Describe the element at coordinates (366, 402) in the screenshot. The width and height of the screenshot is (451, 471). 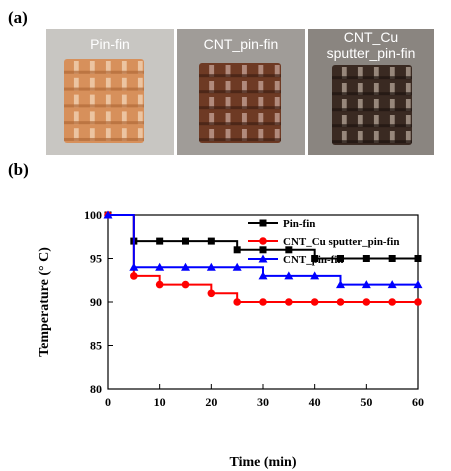
I see `x-tick-label: 50` at that location.